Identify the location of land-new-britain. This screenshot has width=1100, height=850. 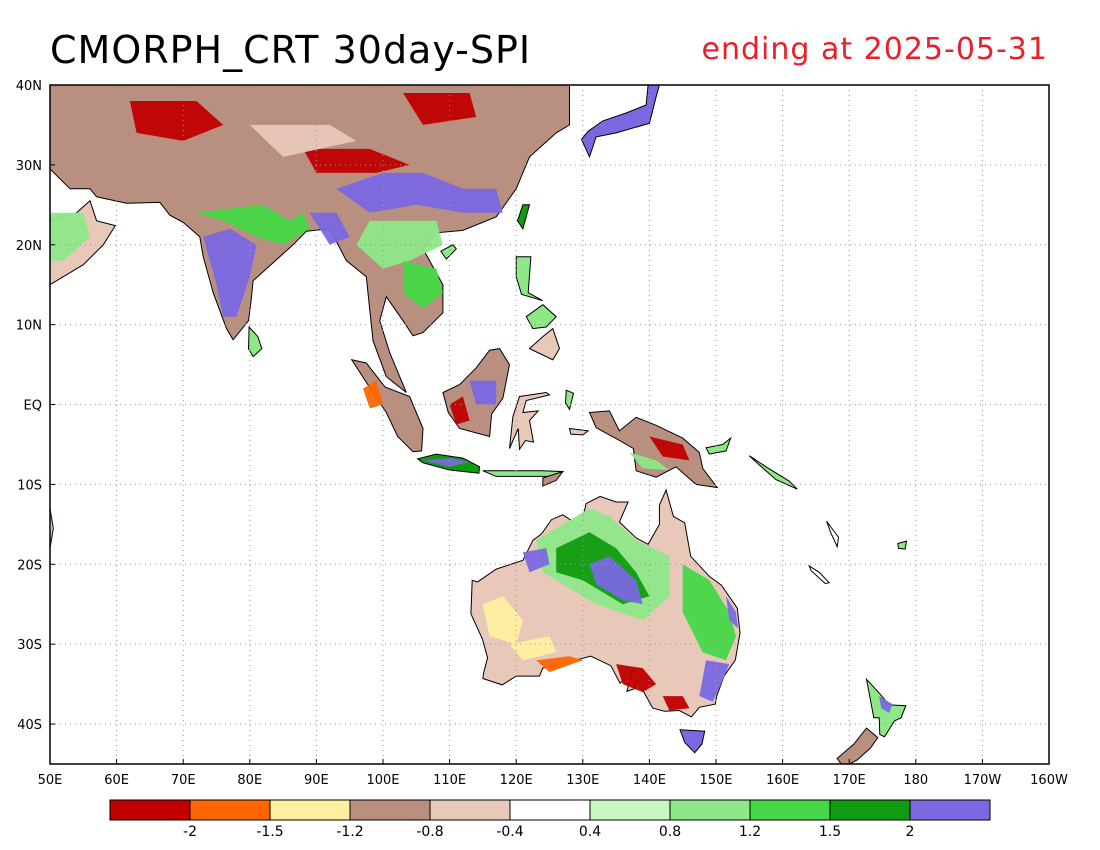
(718, 445).